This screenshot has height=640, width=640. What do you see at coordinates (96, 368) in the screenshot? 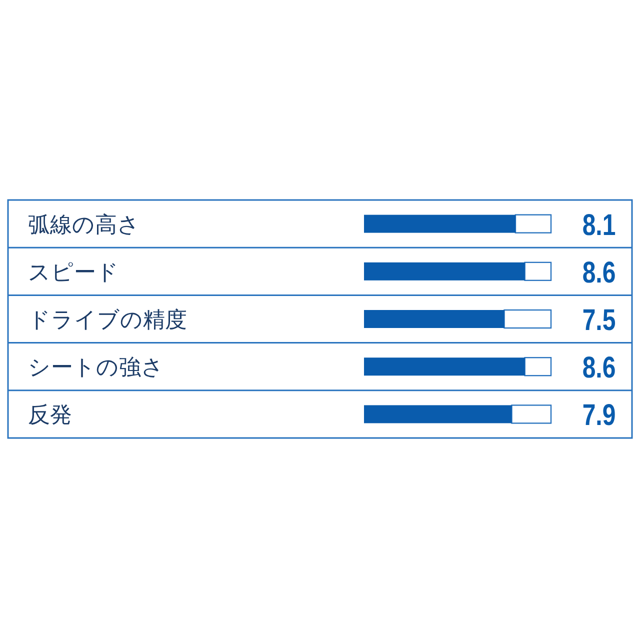
I see `category-label: シートの強さ` at bounding box center [96, 368].